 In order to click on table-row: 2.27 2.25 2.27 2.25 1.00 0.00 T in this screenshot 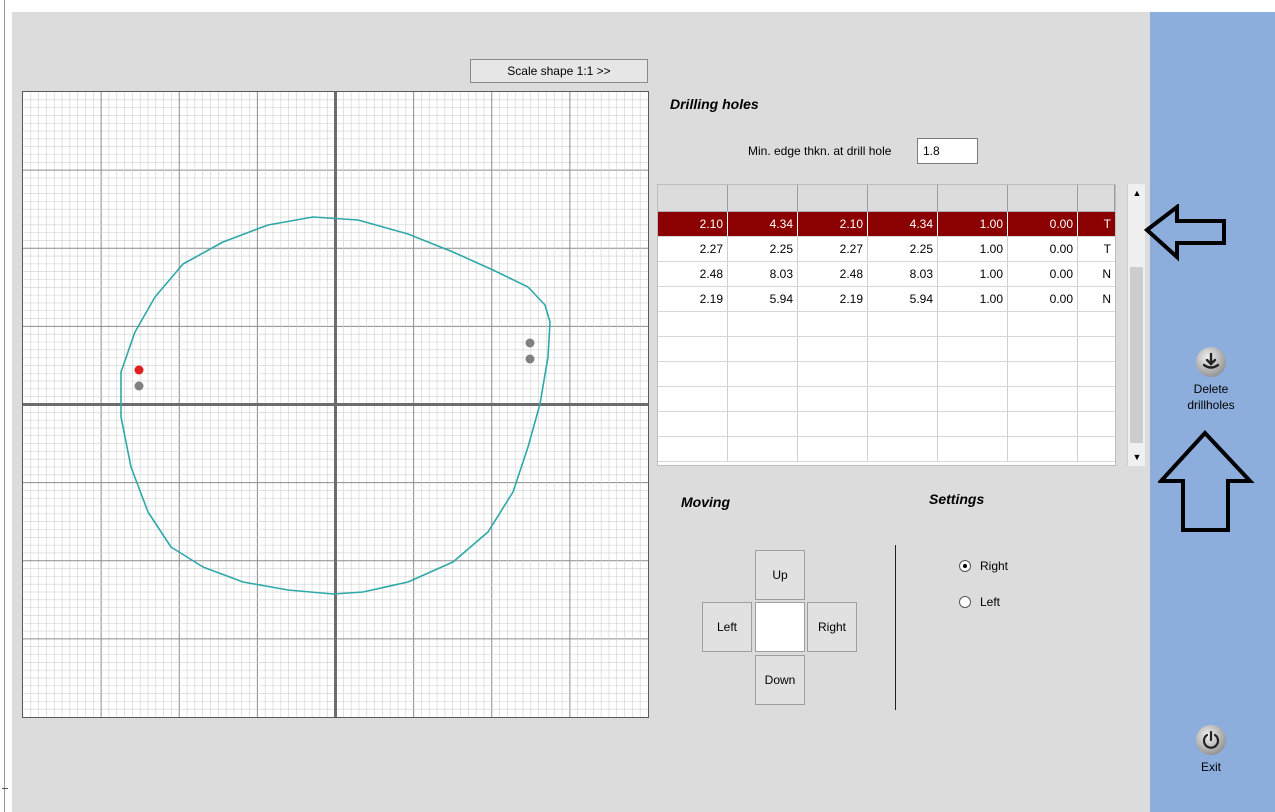, I will do `click(886, 249)`.